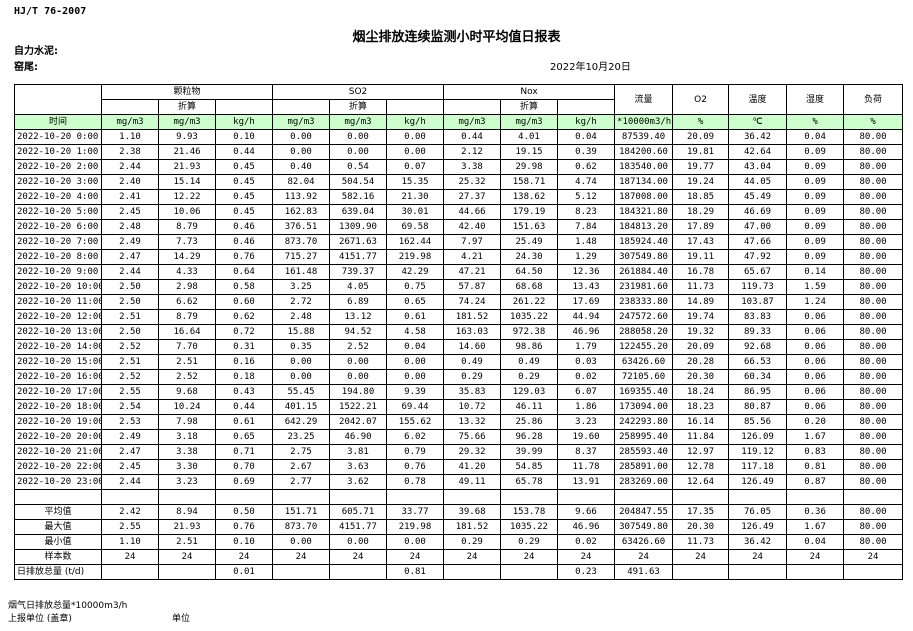 Image resolution: width=913 pixels, height=631 pixels. Describe the element at coordinates (529, 482) in the screenshot. I see `value-cell: 65.78` at that location.